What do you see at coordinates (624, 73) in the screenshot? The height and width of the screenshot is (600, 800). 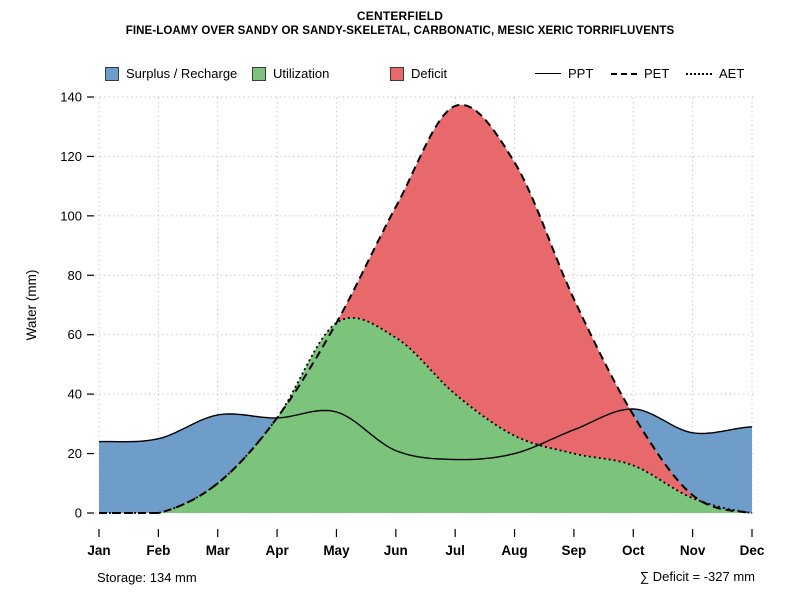 I see `pet-line-sample` at bounding box center [624, 73].